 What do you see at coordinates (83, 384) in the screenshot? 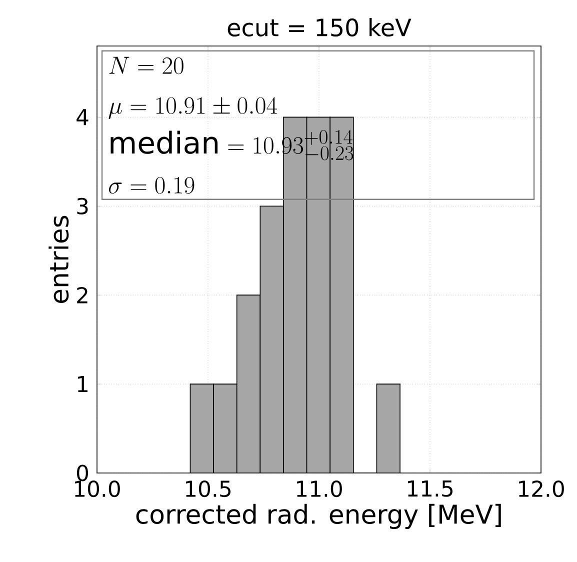
I see `y-tick-label: 1` at bounding box center [83, 384].